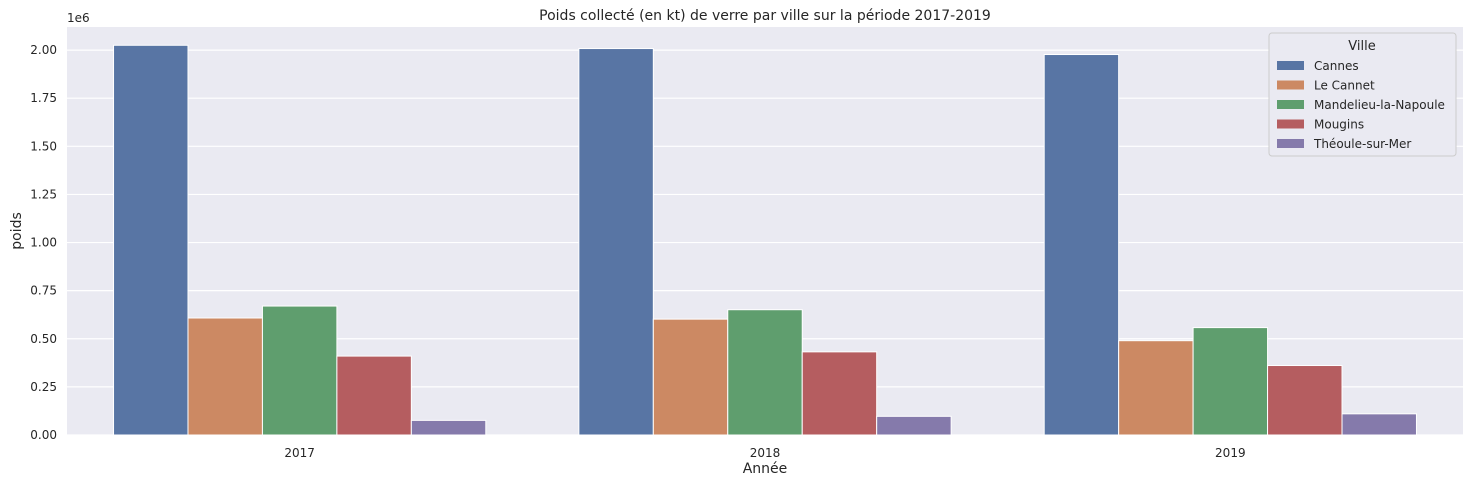  I want to click on y-axis-label: poids, so click(17, 231).